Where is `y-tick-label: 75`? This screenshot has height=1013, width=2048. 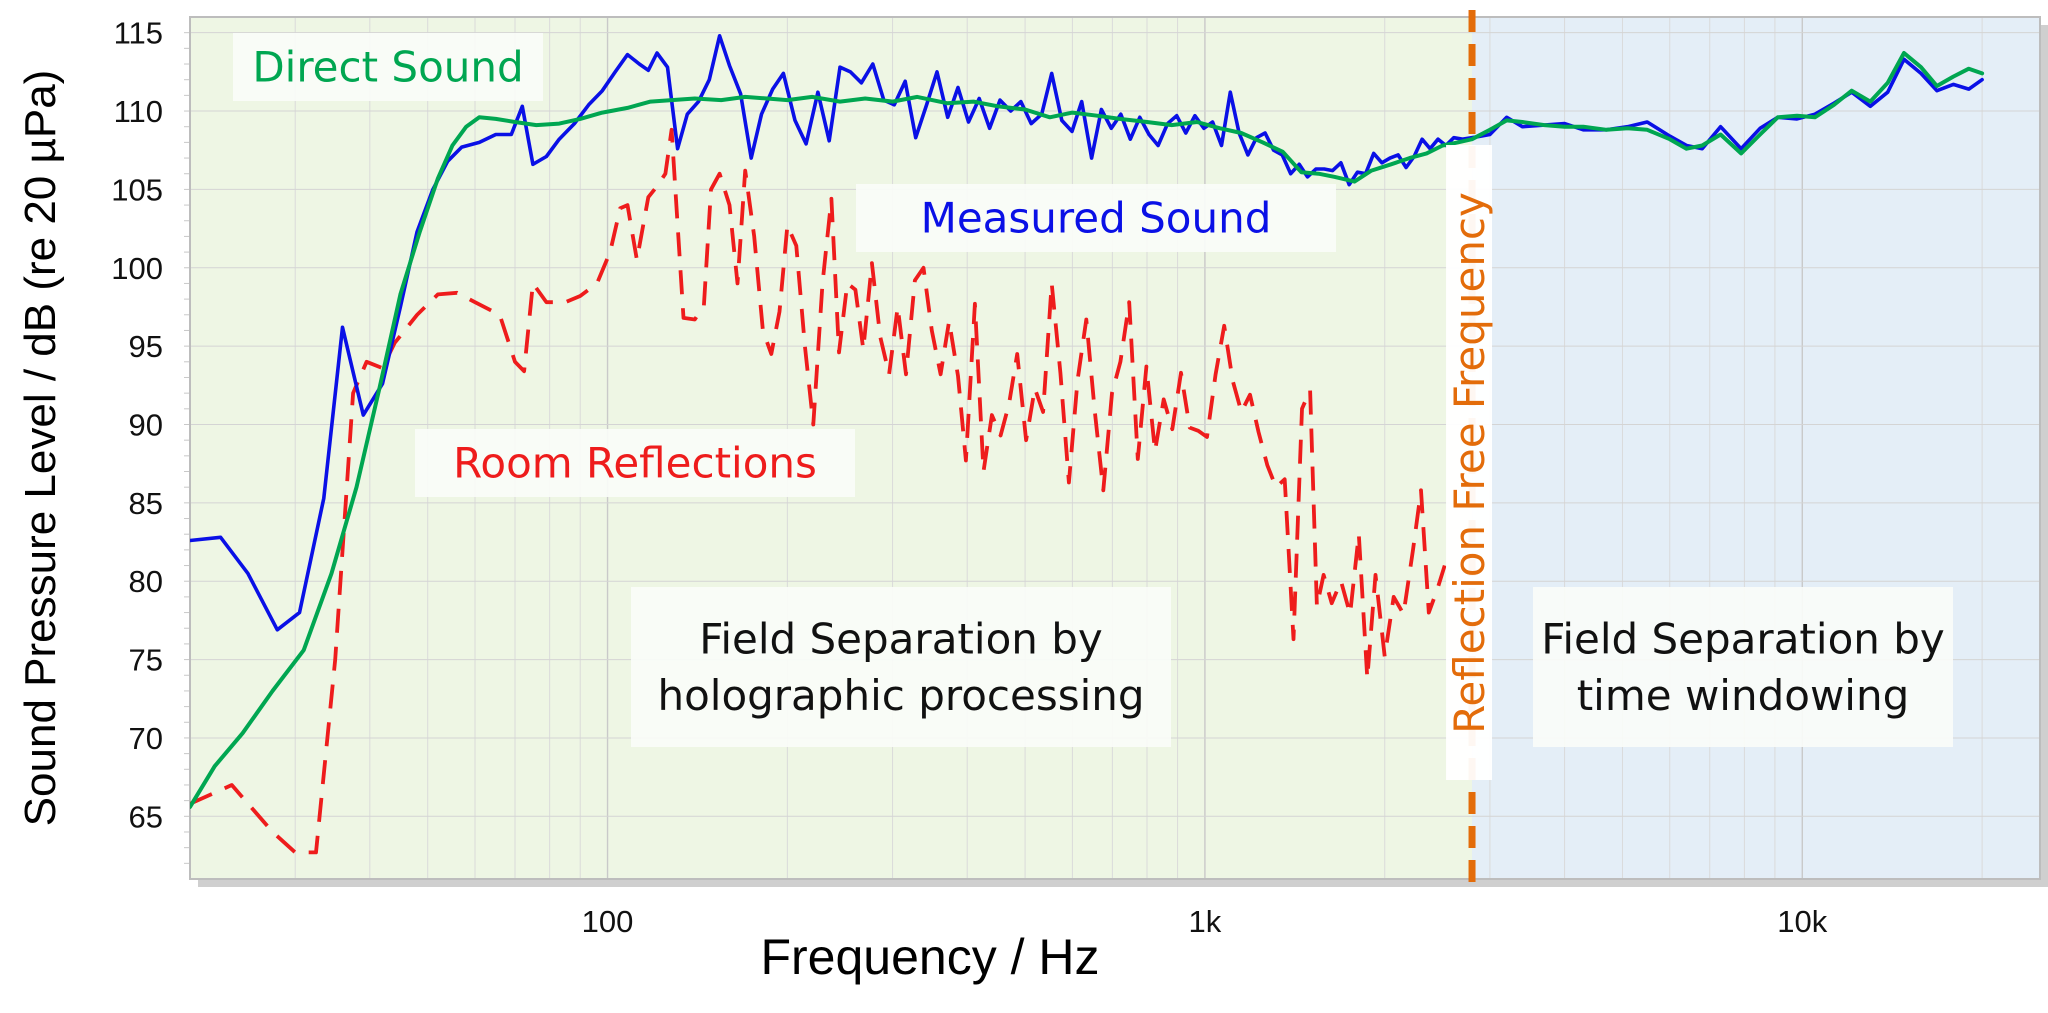
y-tick-label: 75 is located at coordinates (146, 660).